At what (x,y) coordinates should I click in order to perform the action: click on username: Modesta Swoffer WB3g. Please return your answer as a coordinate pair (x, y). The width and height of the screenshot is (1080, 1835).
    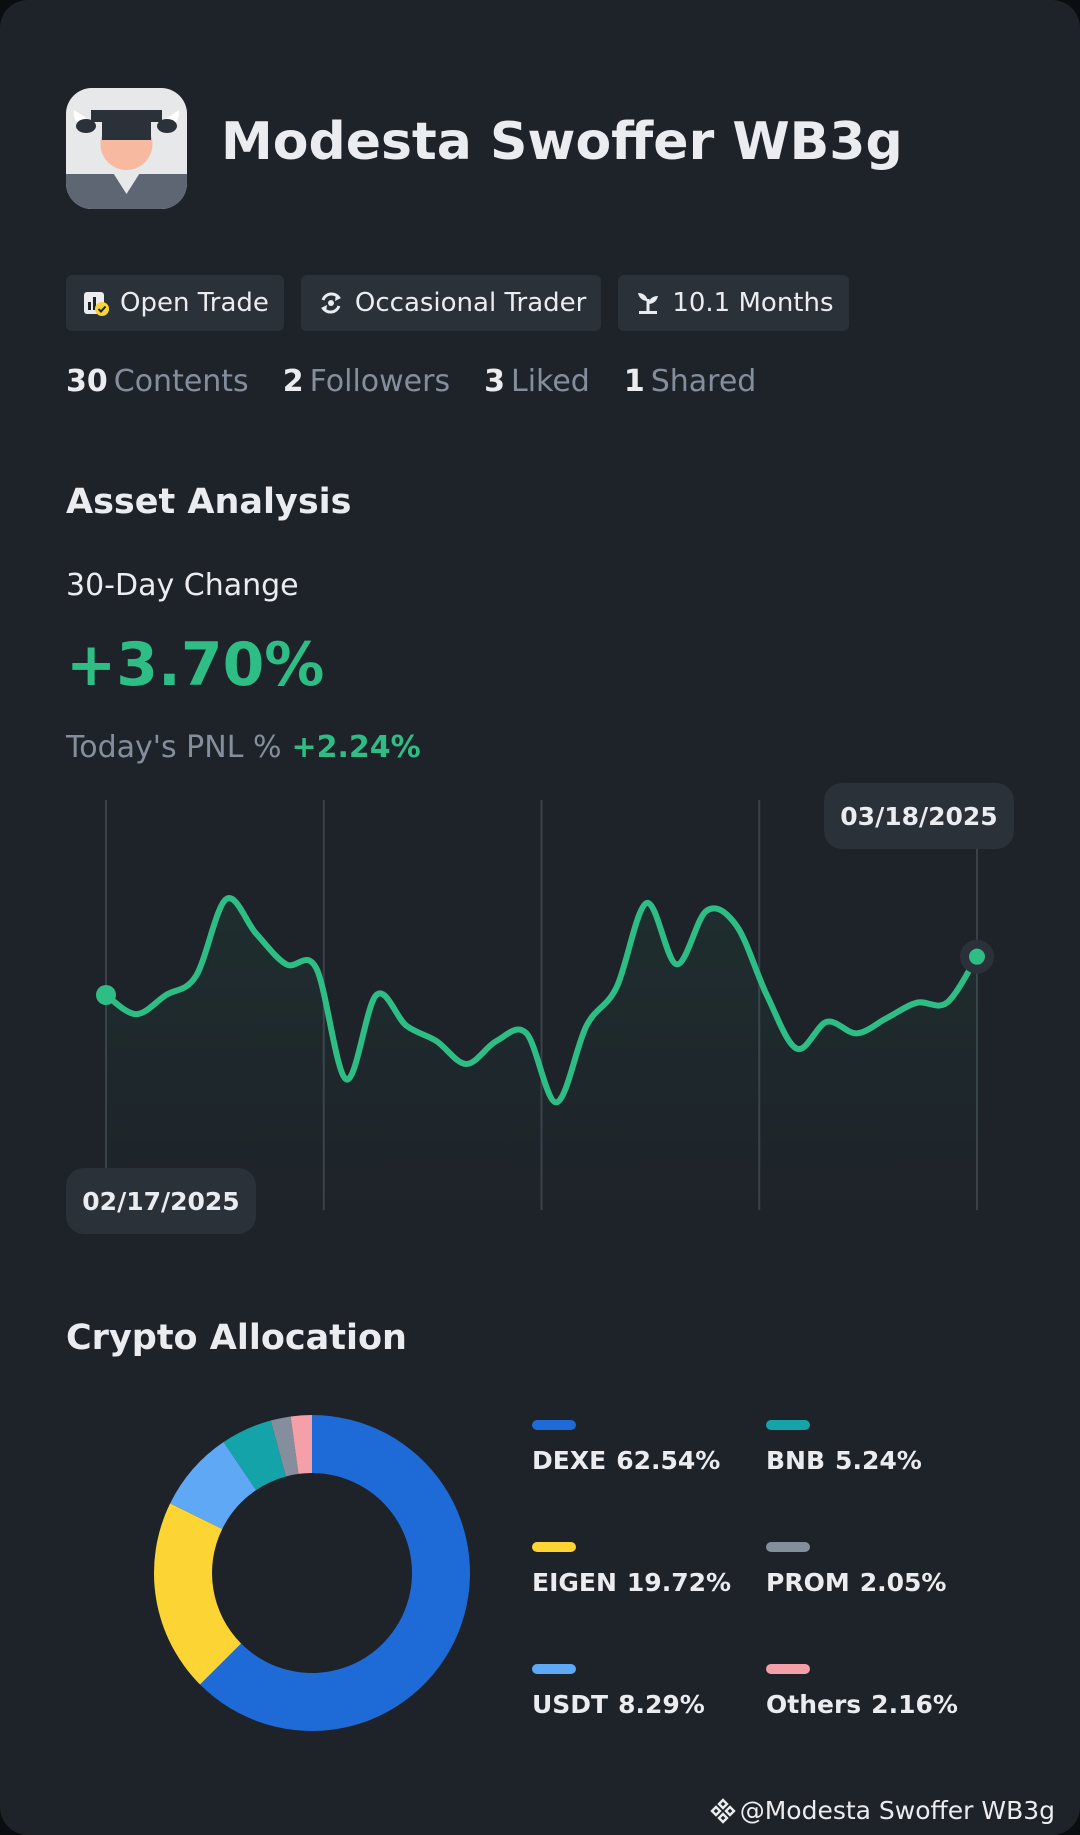
    Looking at the image, I should click on (562, 142).